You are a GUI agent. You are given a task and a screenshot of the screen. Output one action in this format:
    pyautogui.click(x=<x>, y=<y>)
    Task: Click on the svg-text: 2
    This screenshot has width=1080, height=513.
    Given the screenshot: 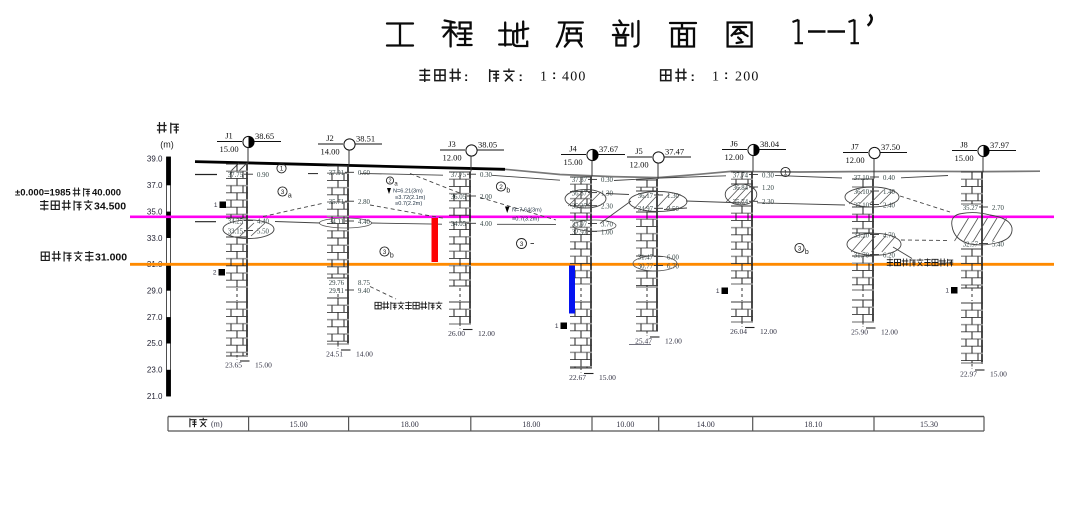 What is the action you would take?
    pyautogui.click(x=215, y=272)
    